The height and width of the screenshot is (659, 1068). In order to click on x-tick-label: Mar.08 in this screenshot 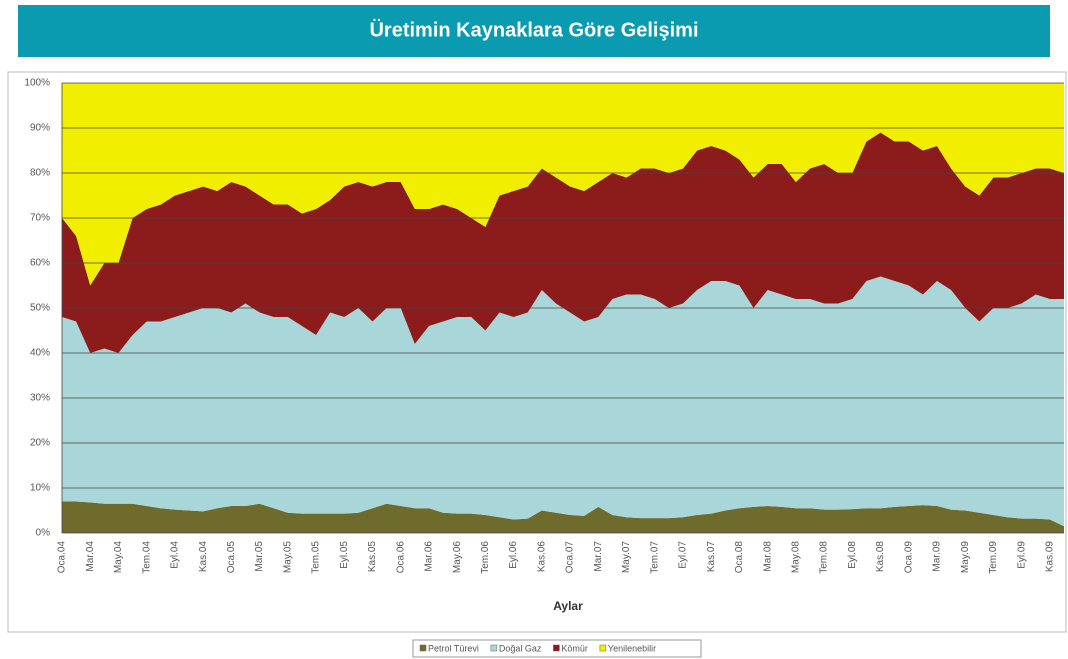, I will do `click(767, 556)`.